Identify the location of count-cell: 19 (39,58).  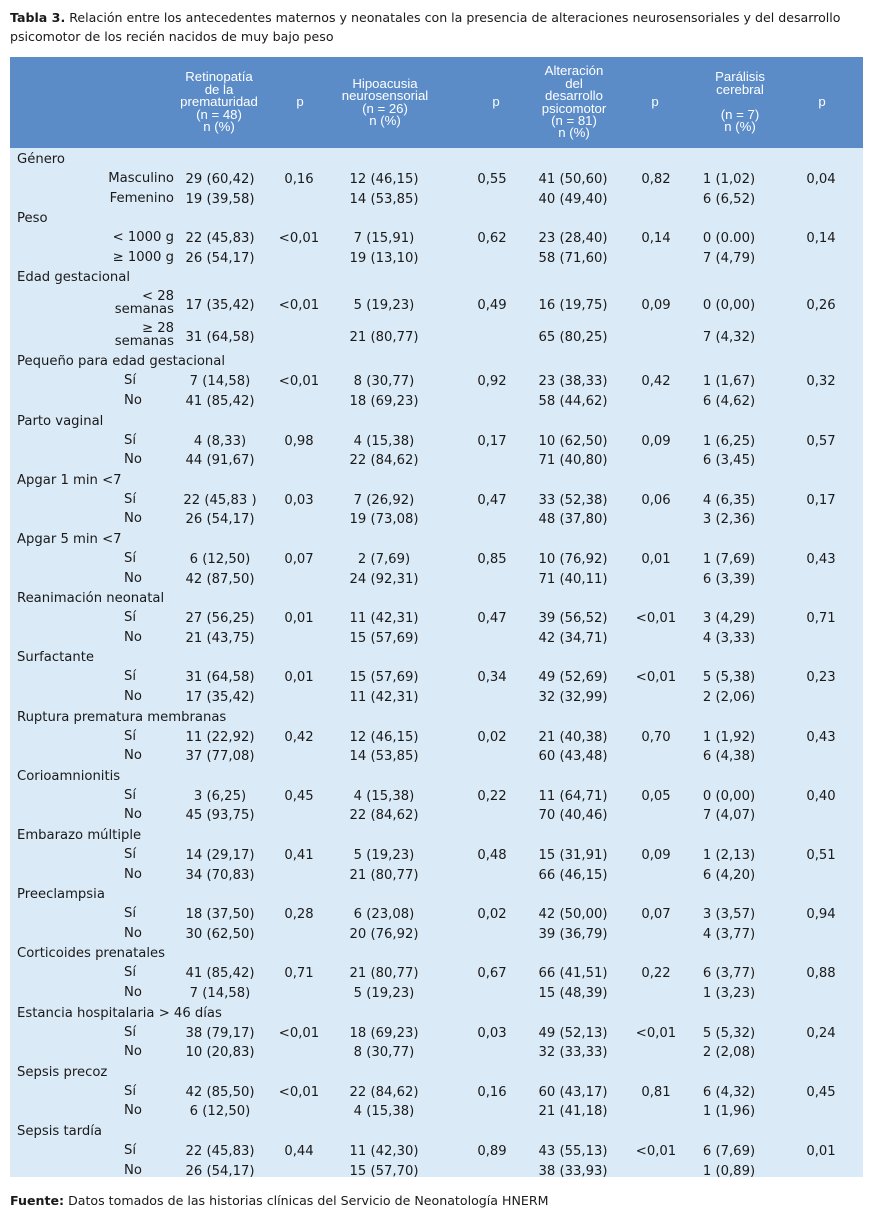
(220, 199).